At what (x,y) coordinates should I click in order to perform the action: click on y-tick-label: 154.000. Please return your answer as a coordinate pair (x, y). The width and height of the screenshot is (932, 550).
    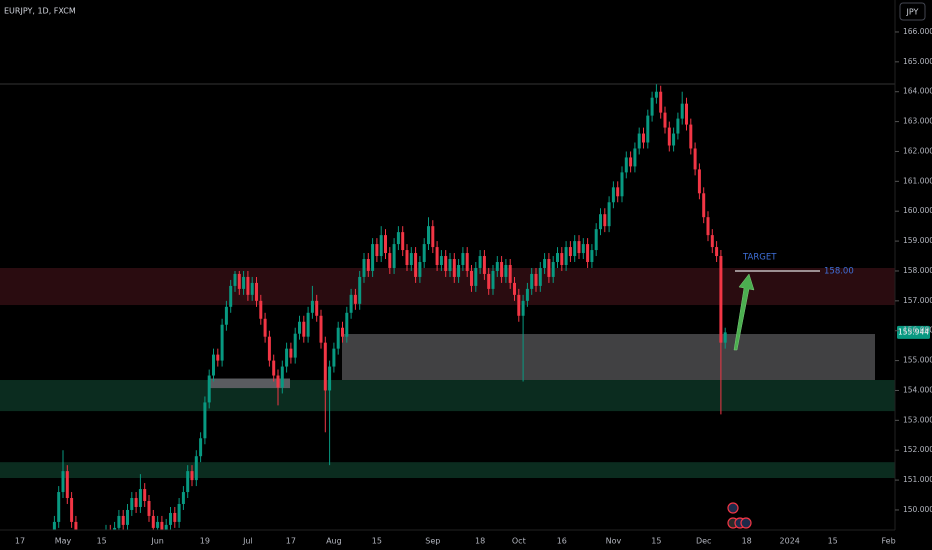
    Looking at the image, I should click on (917, 389).